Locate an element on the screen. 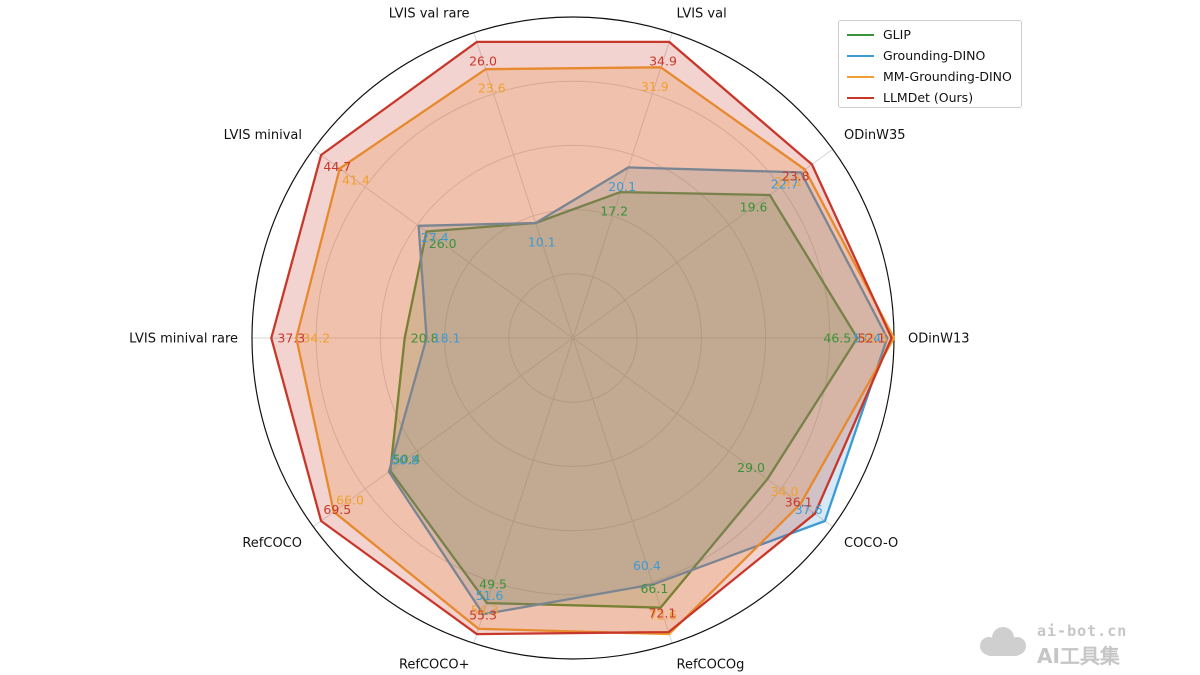  value-label-mm-grounding-dino-odinw13: 52.5 is located at coordinates (874, 338).